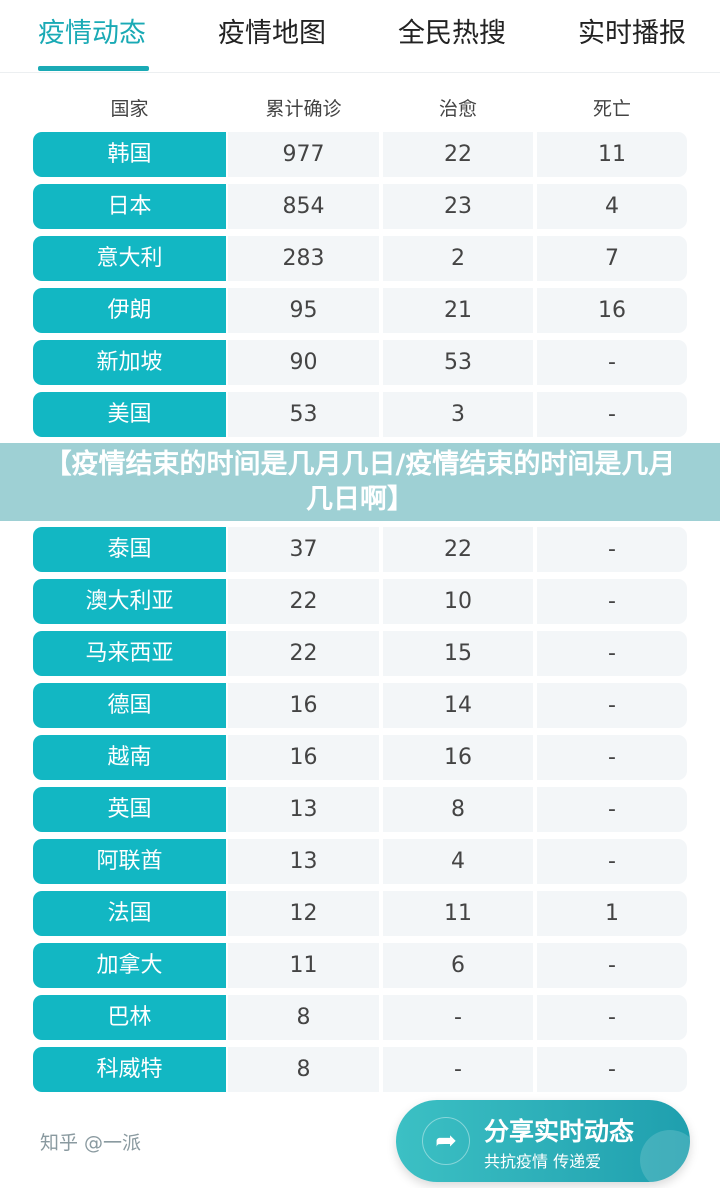  I want to click on confirmed-cell: 90, so click(303, 362).